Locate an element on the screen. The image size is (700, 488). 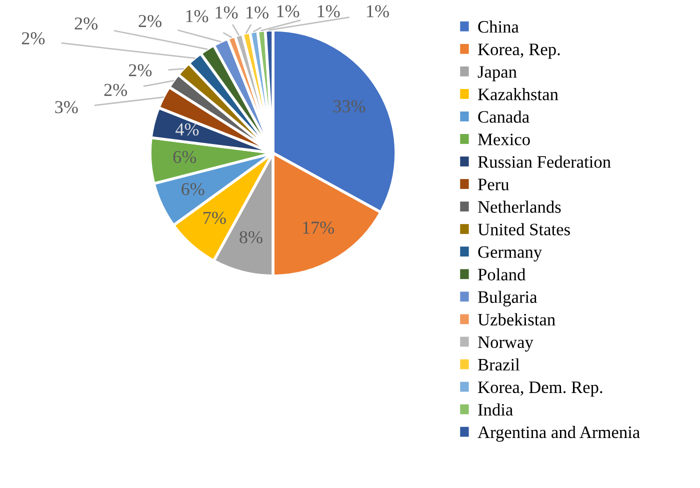
legend-label: Korea, Dem. Rep. is located at coordinates (540, 389).